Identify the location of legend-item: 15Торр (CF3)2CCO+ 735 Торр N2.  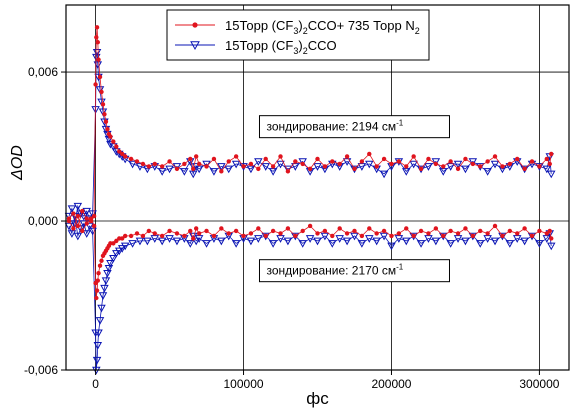
(297, 27).